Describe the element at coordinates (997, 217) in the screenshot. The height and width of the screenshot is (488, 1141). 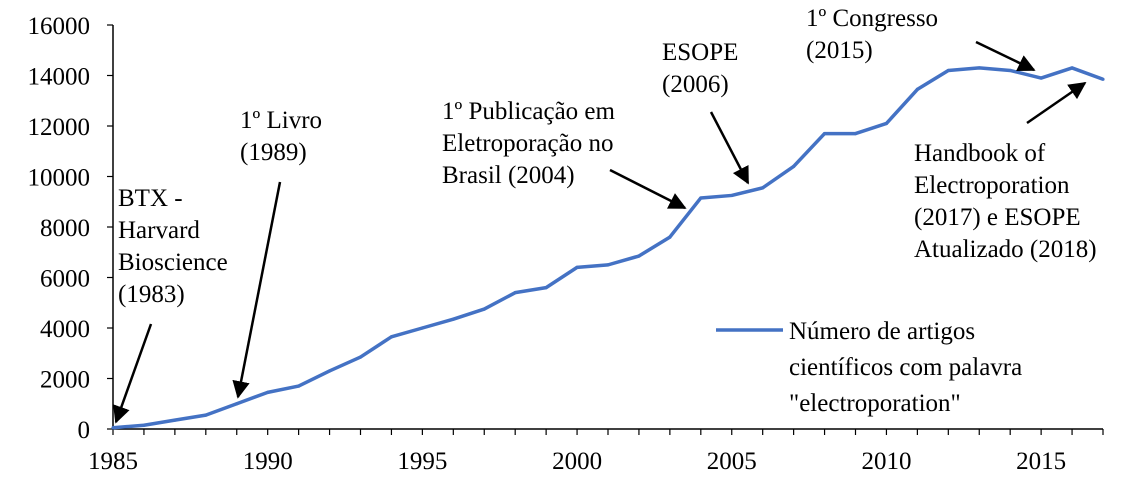
I see `annotation-text: (2017) e ESOPE` at that location.